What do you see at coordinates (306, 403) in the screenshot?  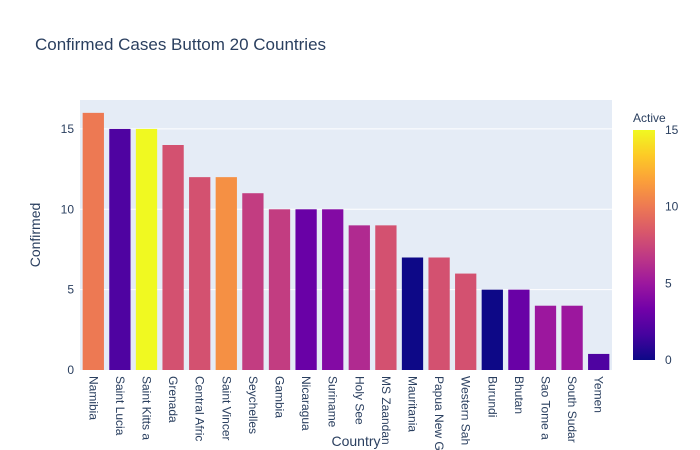 I see `x-tick-label: Nicaragua` at bounding box center [306, 403].